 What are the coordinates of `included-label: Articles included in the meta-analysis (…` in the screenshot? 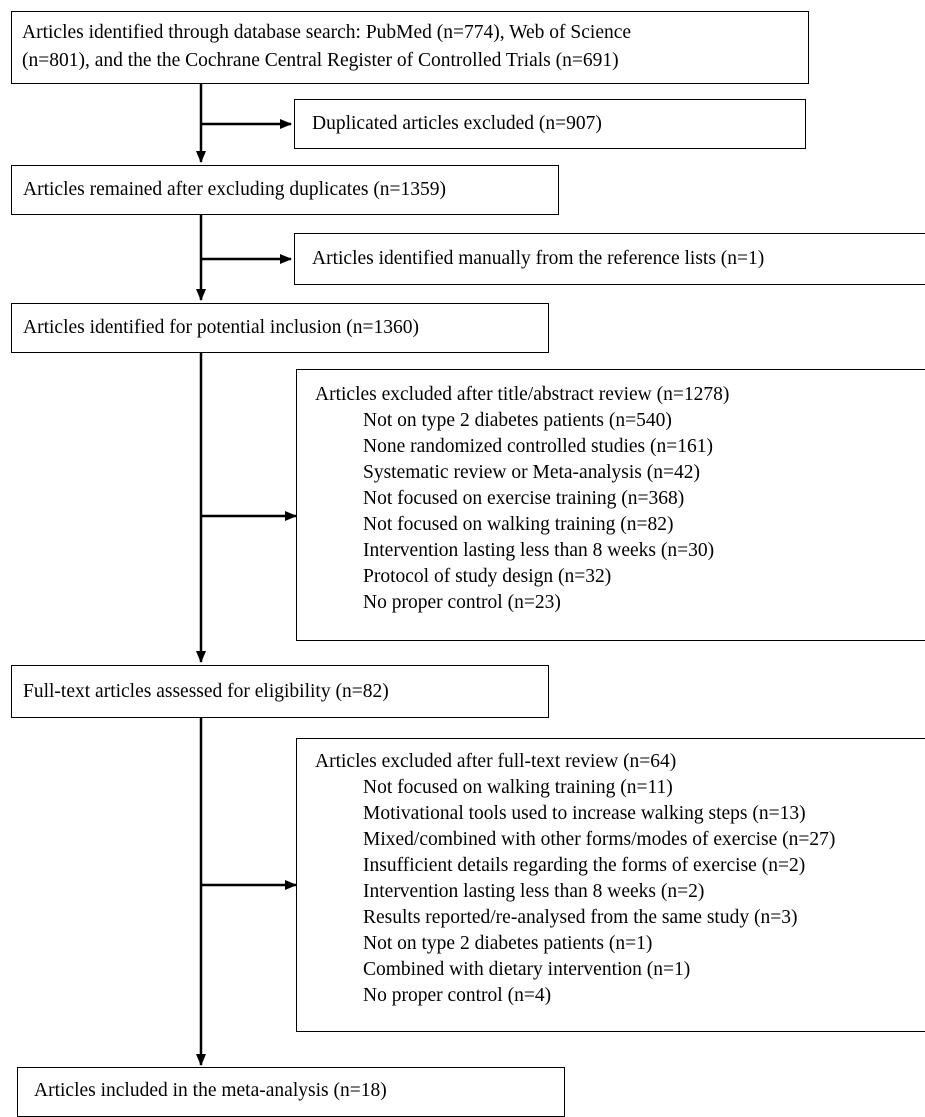 It's located at (210, 1091).